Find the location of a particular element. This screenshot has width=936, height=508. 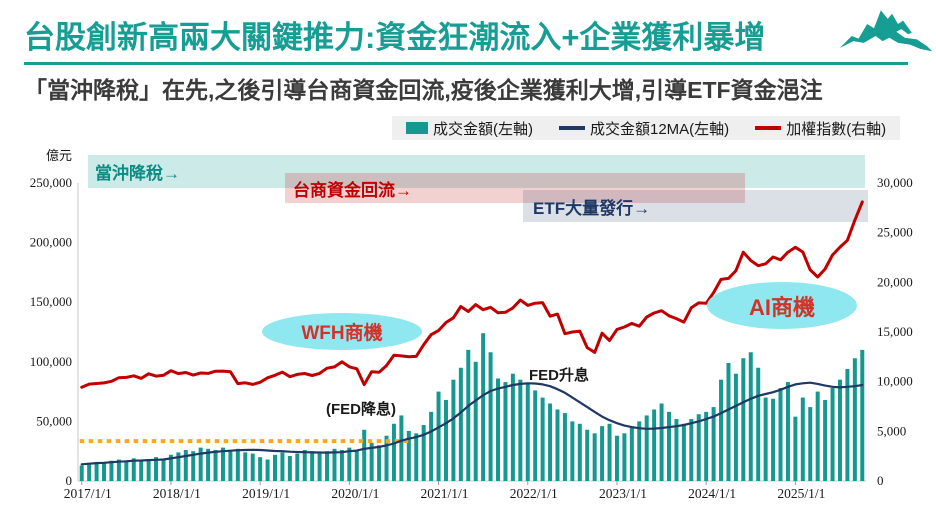

mountain-logo-icon is located at coordinates (886, 31).